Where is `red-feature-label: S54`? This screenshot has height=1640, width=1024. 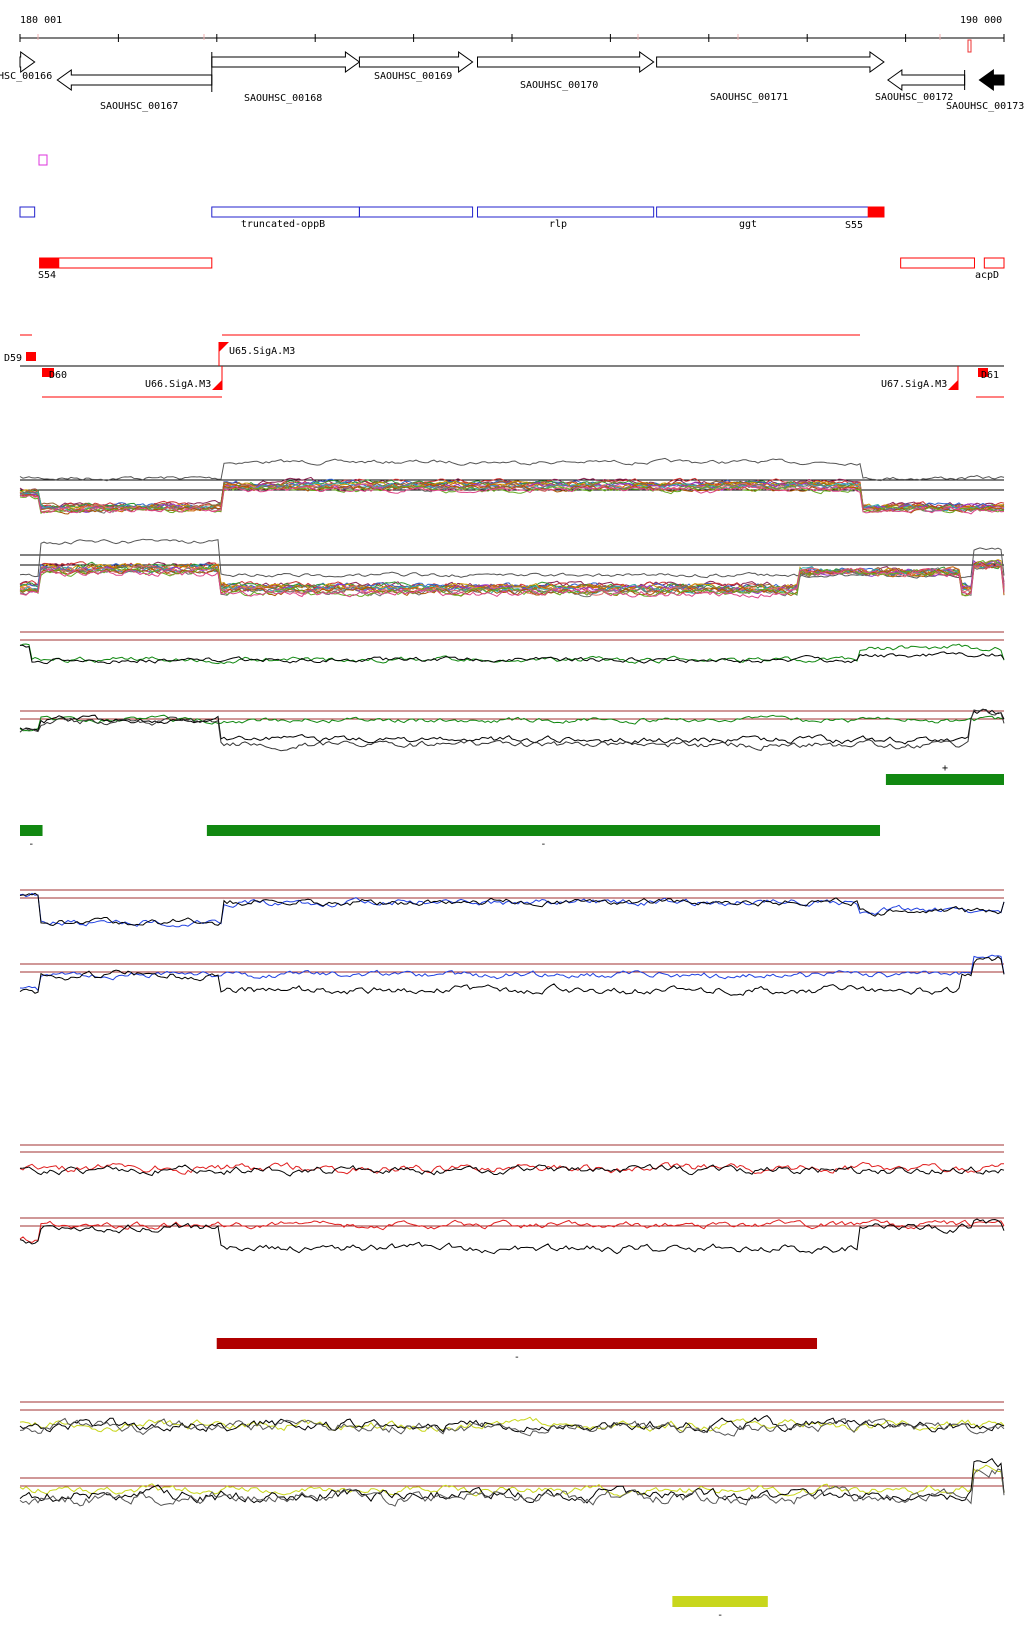 red-feature-label: S54 is located at coordinates (47, 275).